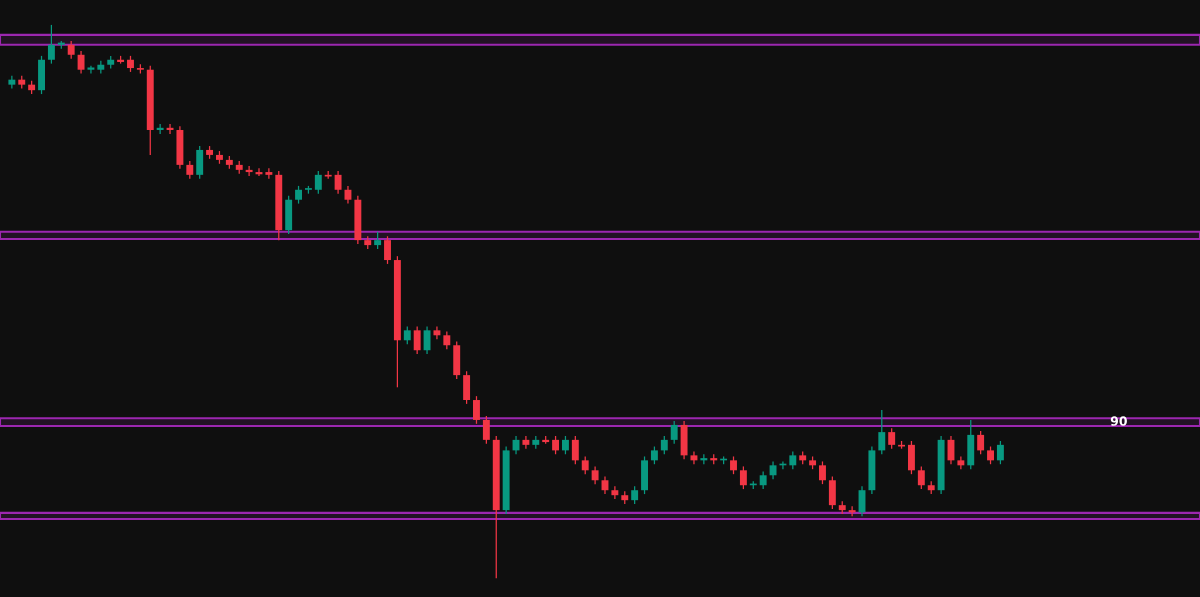 Image resolution: width=1200 pixels, height=597 pixels. What do you see at coordinates (1118, 421) in the screenshot?
I see `band-label: 90` at bounding box center [1118, 421].